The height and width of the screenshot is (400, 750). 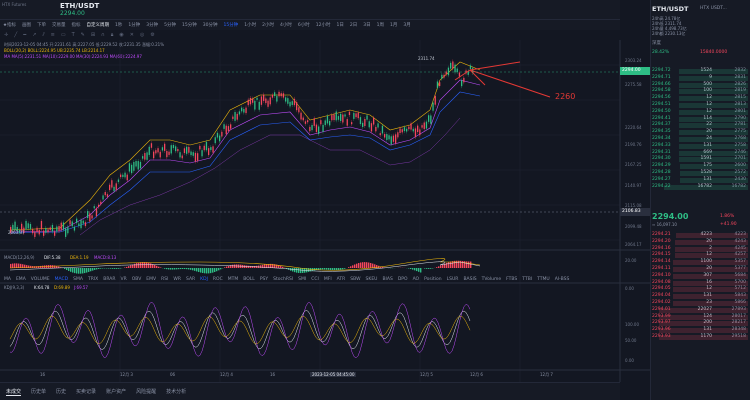 I want to click on tf-2: 3分钟, so click(x=152, y=25).